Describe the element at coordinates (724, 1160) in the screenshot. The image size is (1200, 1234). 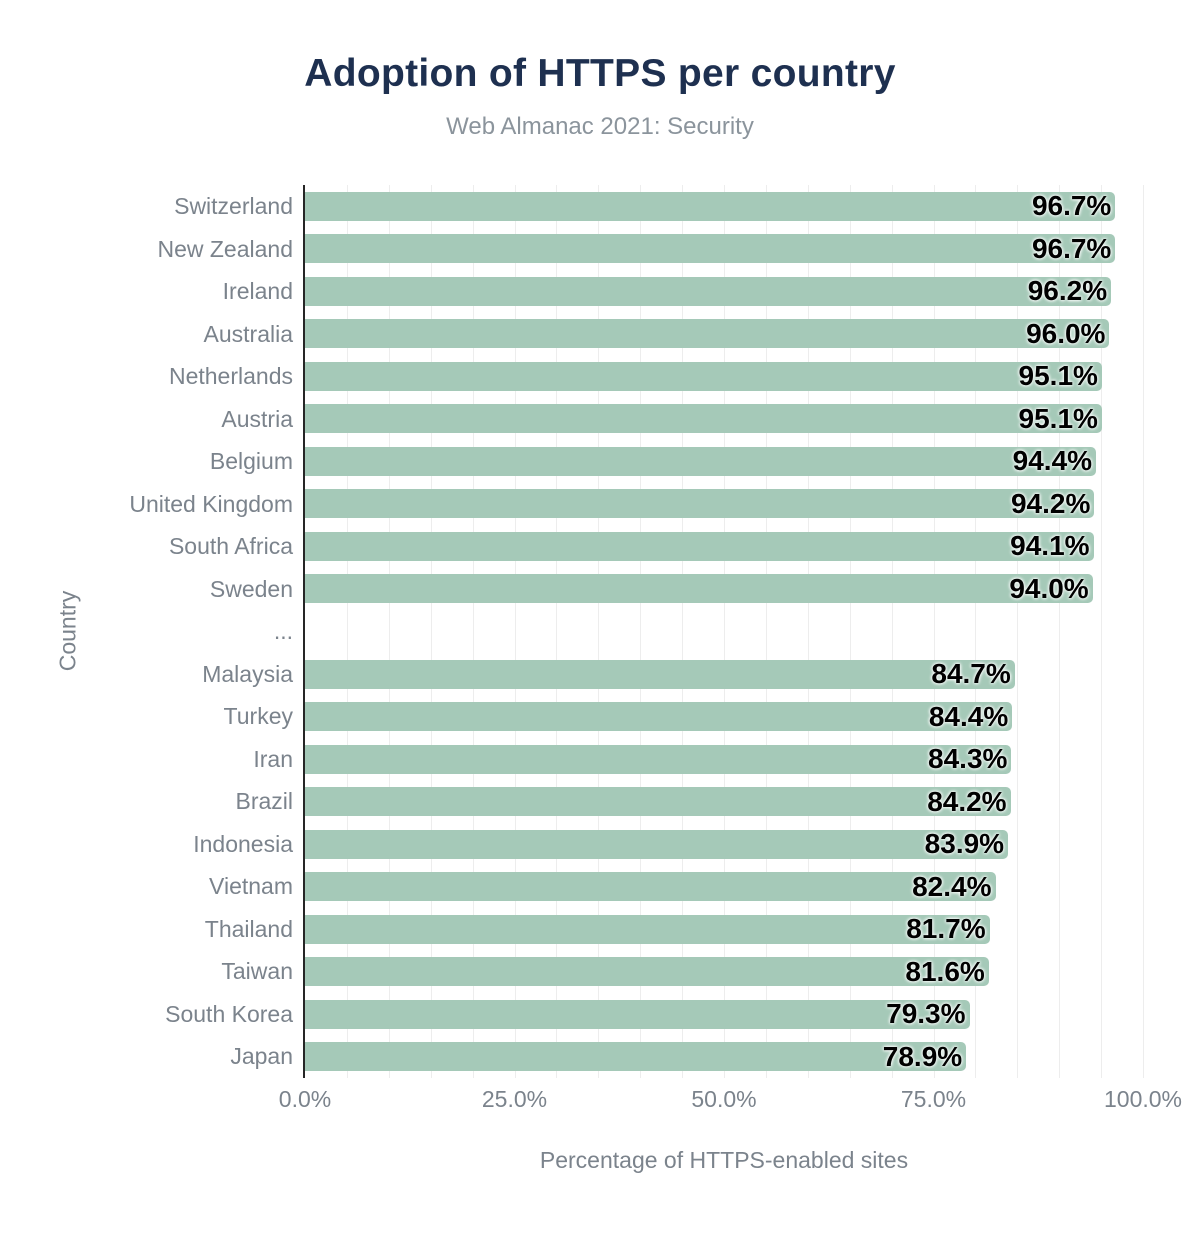
I see `x-axis-title: Percentage of HTTPS-enabled sites` at that location.